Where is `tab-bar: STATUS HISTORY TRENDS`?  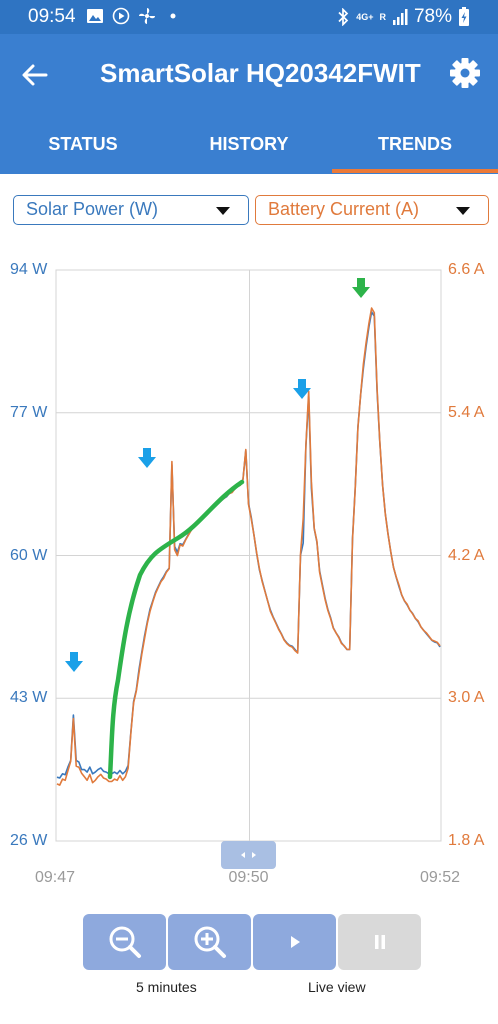 tab-bar: STATUS HISTORY TRENDS is located at coordinates (249, 144).